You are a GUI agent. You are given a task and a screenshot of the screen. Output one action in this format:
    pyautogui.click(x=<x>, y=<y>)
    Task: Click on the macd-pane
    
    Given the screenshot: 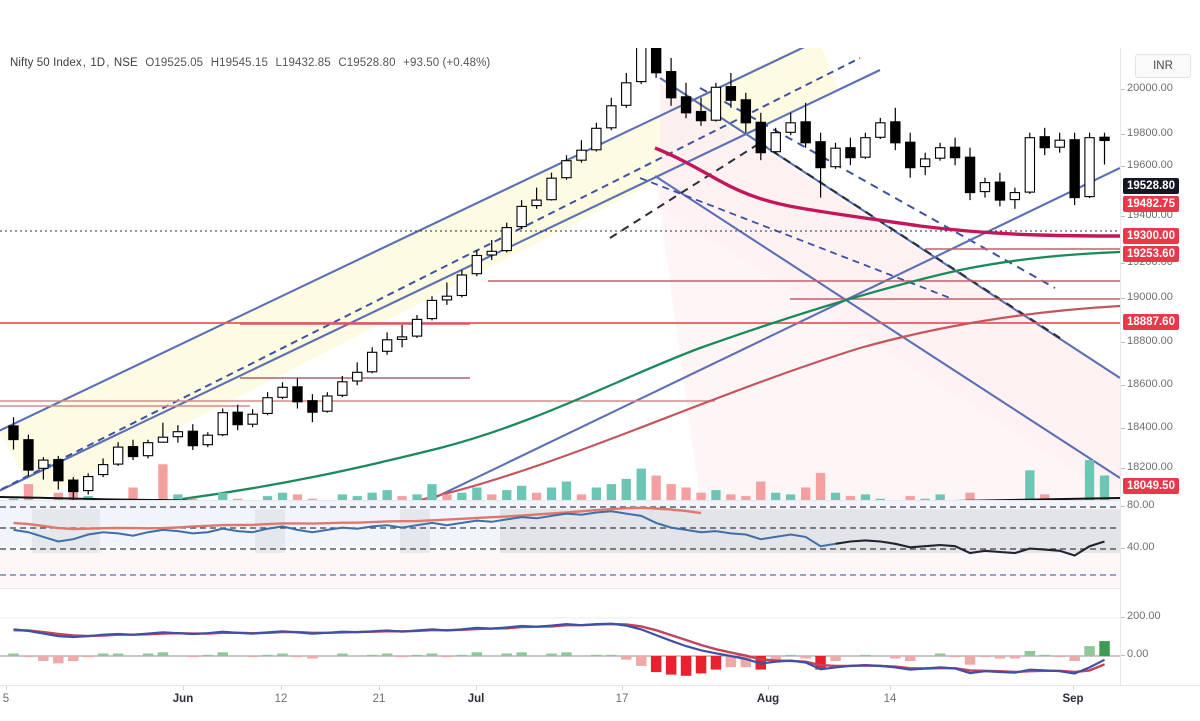 What is the action you would take?
    pyautogui.click(x=560, y=637)
    